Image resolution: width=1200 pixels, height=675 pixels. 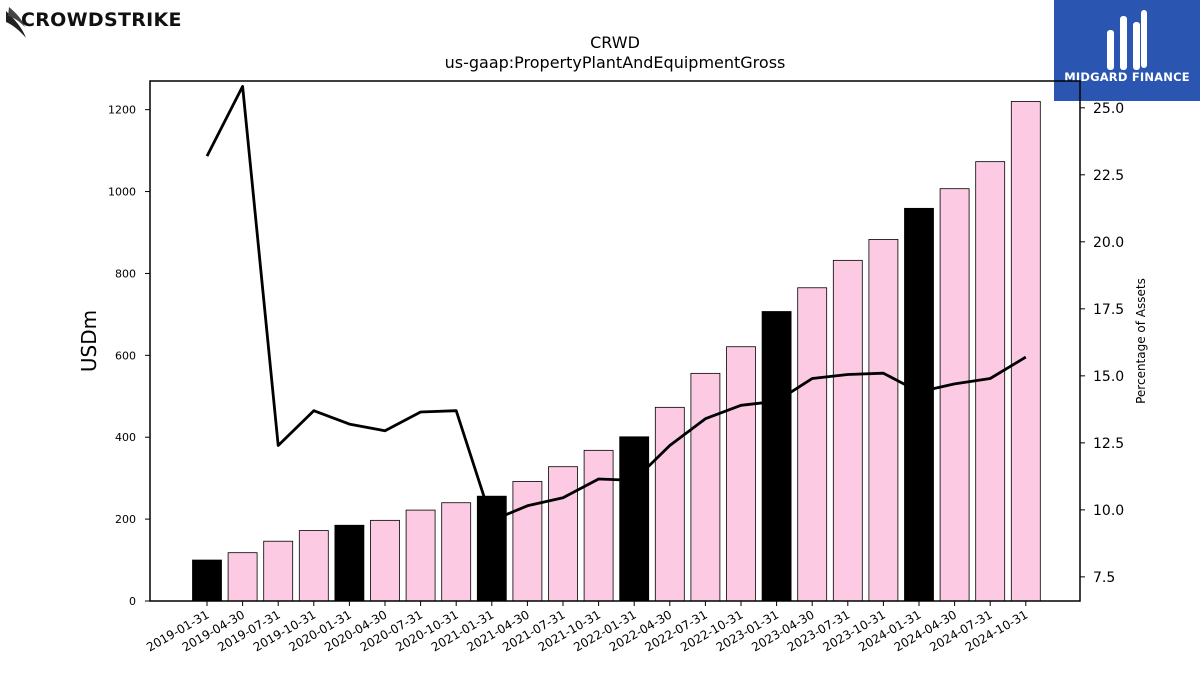 I want to click on y2-tick-label: 7.5, so click(x=1104, y=578).